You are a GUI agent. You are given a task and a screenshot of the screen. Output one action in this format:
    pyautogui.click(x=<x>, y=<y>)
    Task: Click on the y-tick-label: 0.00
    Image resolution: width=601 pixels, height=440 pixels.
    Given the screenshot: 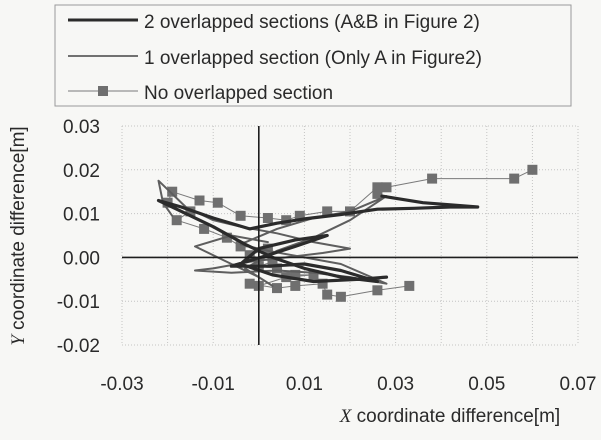 What is the action you would take?
    pyautogui.click(x=81, y=258)
    